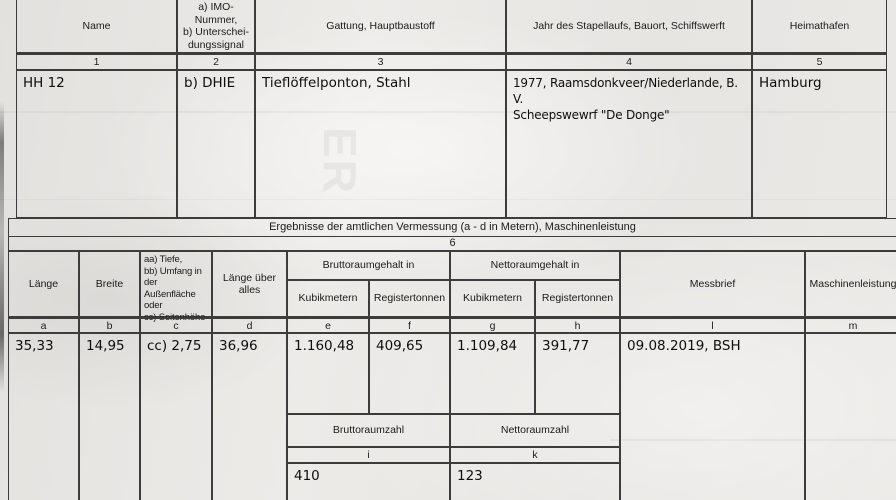 Image resolution: width=896 pixels, height=500 pixels. What do you see at coordinates (850, 284) in the screenshot?
I see `t2-header-maschinenleistung: Maschinenleistung` at bounding box center [850, 284].